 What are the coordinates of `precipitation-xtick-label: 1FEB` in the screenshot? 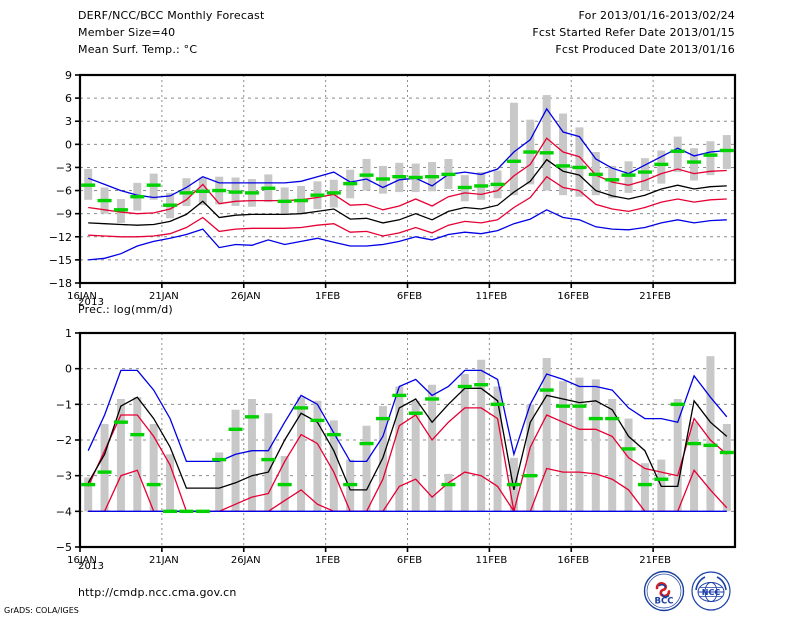 It's located at (327, 560).